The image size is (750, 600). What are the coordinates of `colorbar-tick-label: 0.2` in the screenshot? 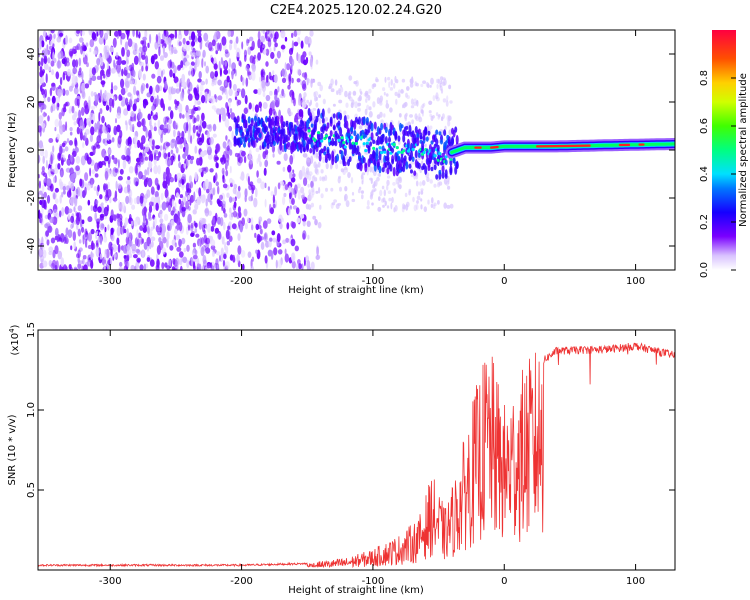 It's located at (704, 222).